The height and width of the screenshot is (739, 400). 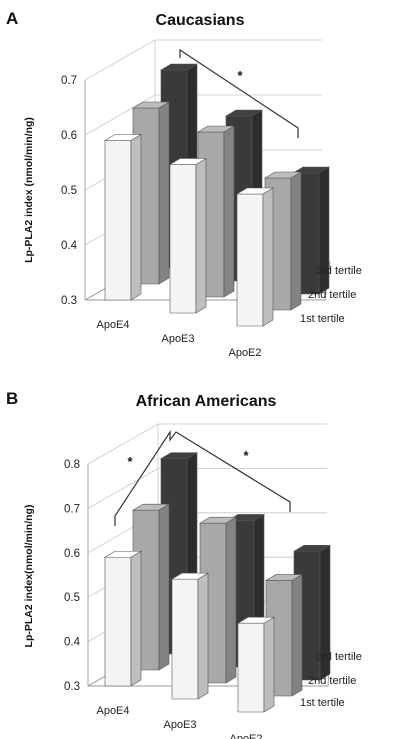 What do you see at coordinates (206, 401) in the screenshot?
I see `chart-title: African Americans` at bounding box center [206, 401].